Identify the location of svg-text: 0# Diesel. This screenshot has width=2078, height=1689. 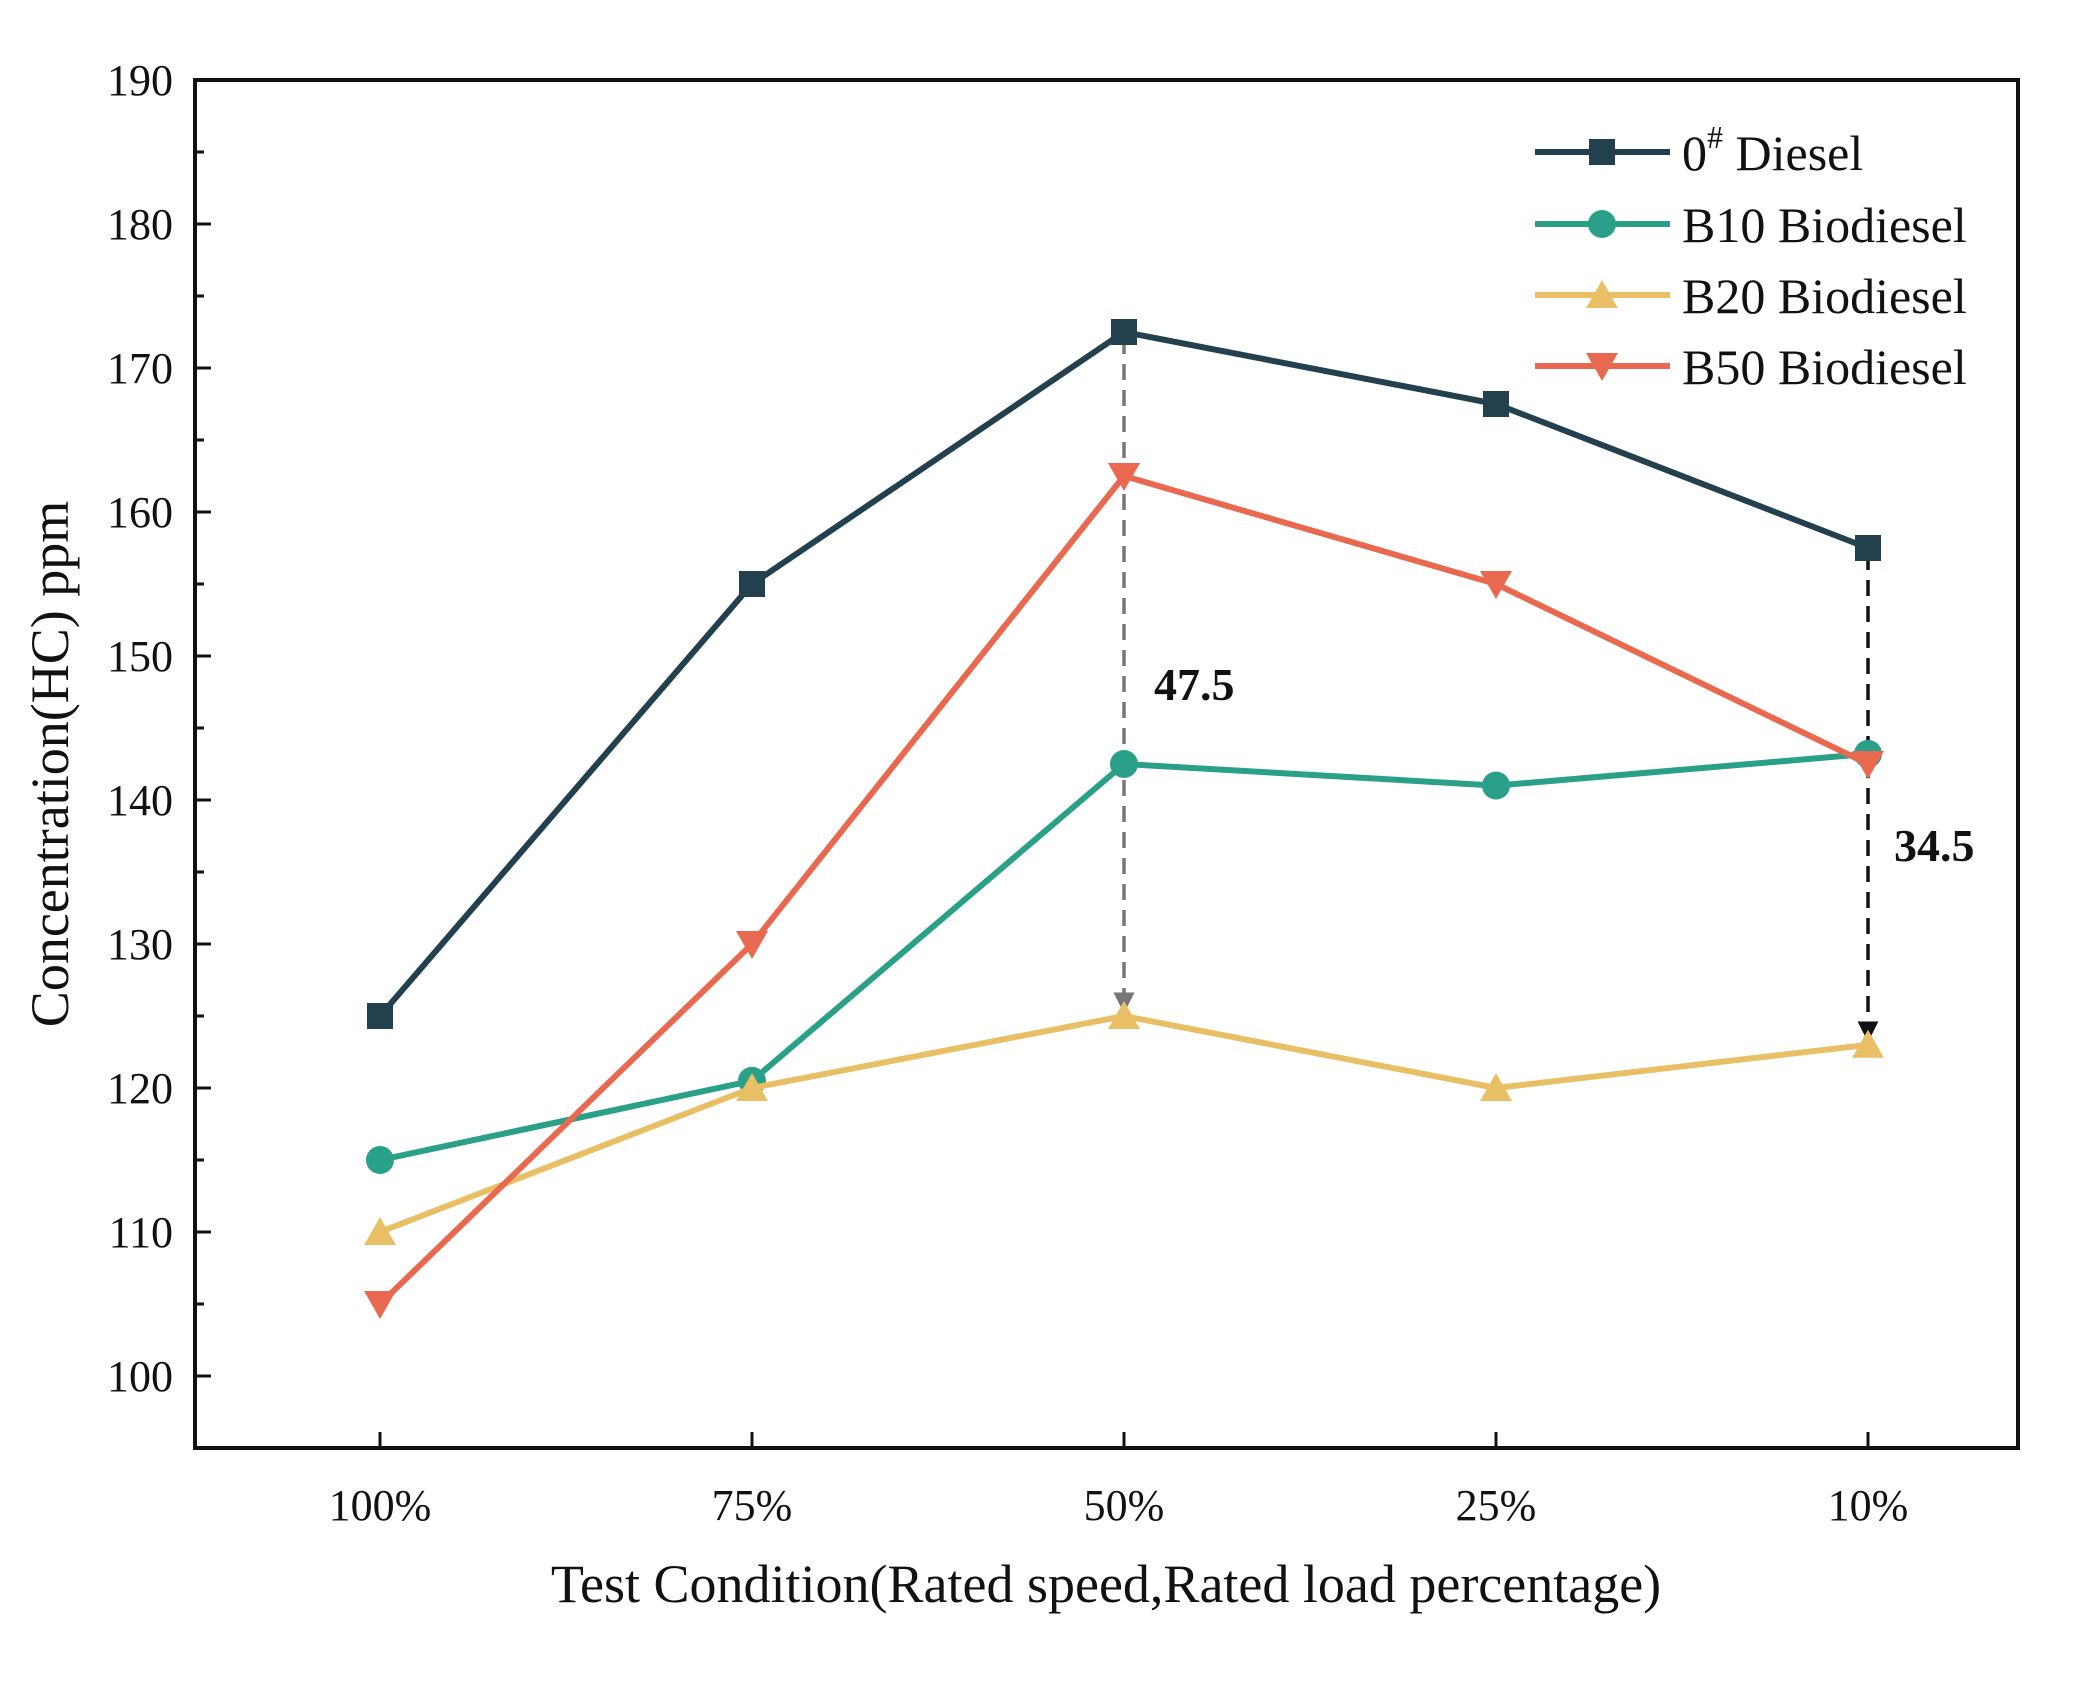
(1772, 150).